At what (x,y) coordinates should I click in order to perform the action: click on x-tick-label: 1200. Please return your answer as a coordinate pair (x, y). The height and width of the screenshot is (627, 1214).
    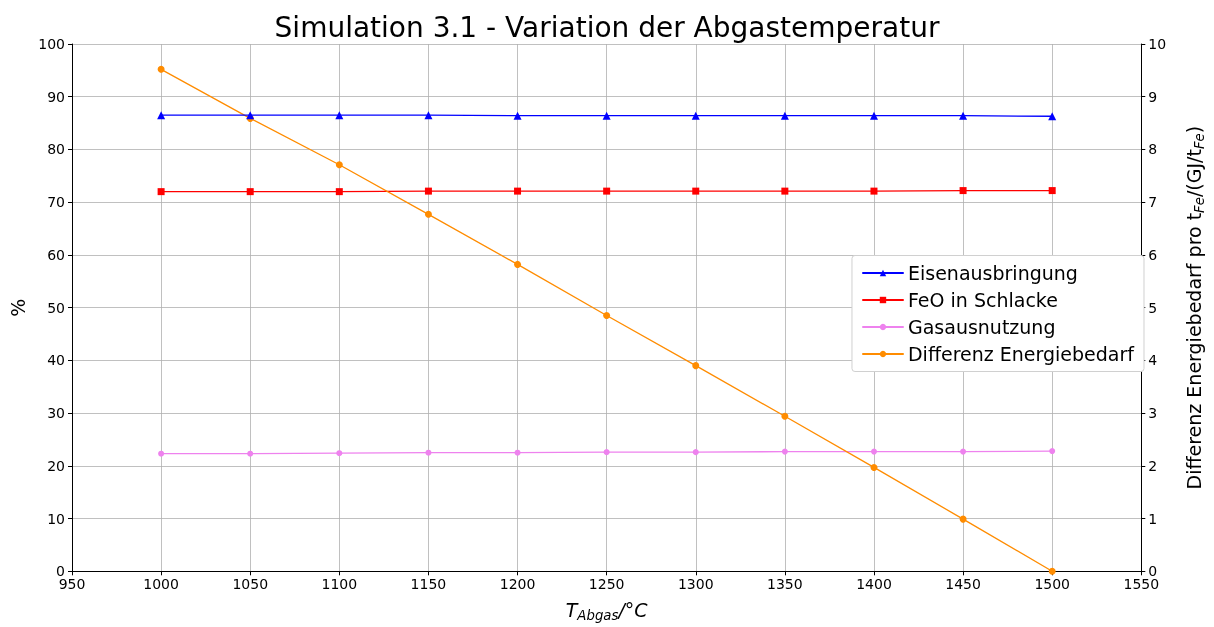
    Looking at the image, I should click on (517, 584).